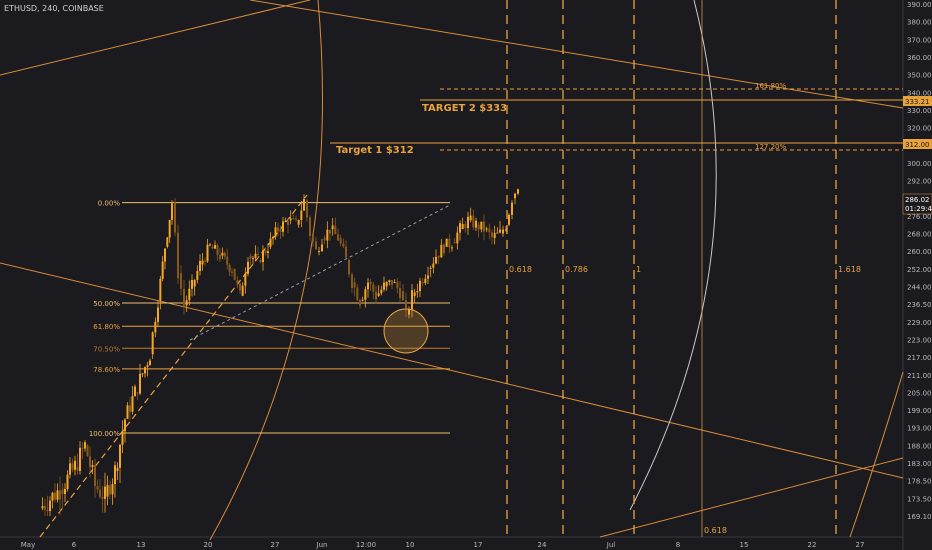  I want to click on price-tick-label: 183.00, so click(919, 464).